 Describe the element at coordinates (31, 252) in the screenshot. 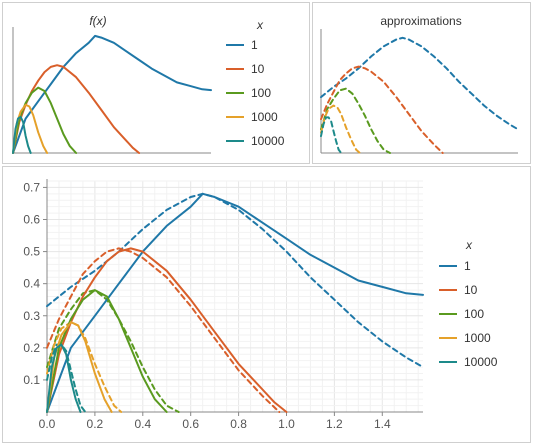

I see `combined-y-tick-label: 0.5` at that location.